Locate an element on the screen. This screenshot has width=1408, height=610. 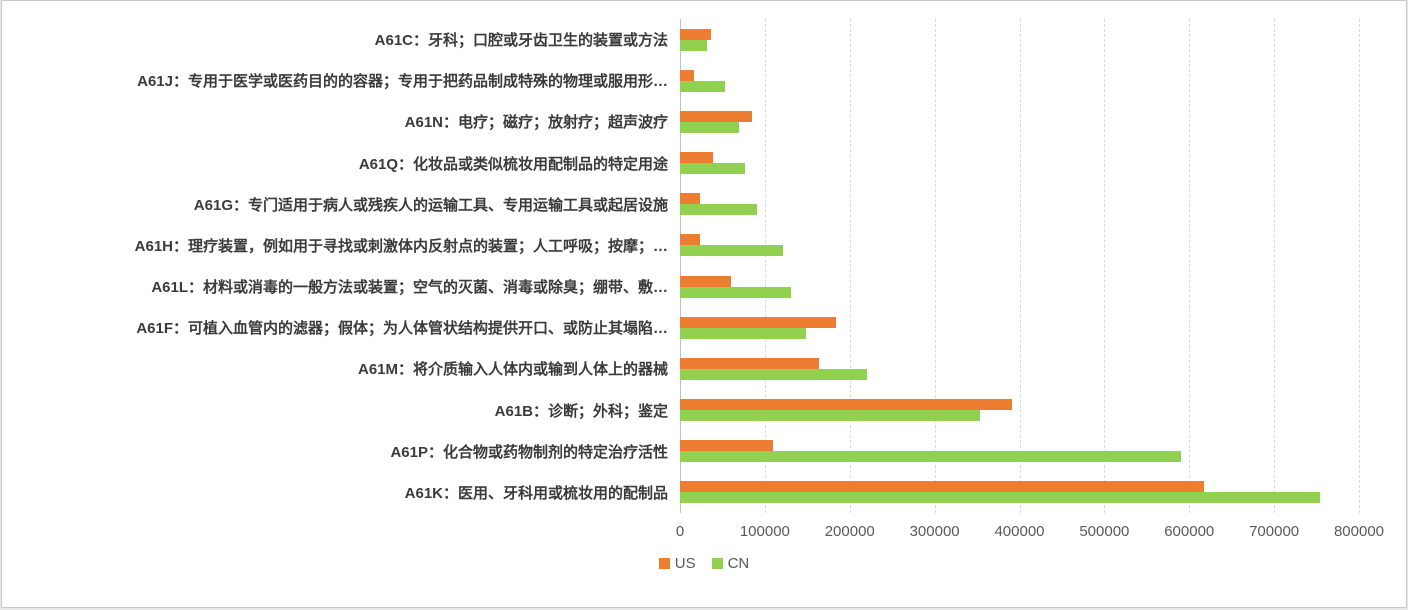
legend-item-cn: CN is located at coordinates (730, 563).